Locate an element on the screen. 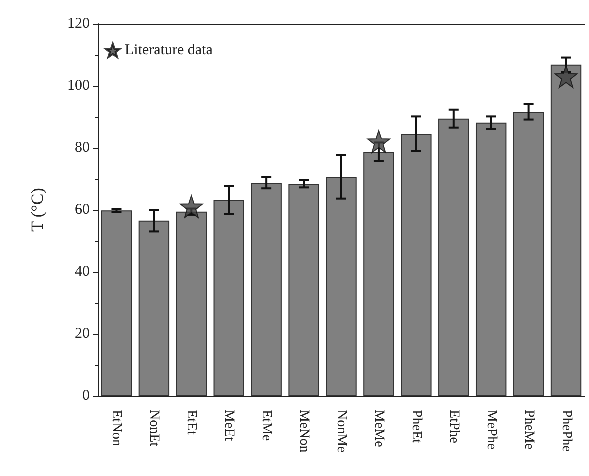 This screenshot has width=589, height=476. x-tick-label: EtPhe is located at coordinates (454, 427).